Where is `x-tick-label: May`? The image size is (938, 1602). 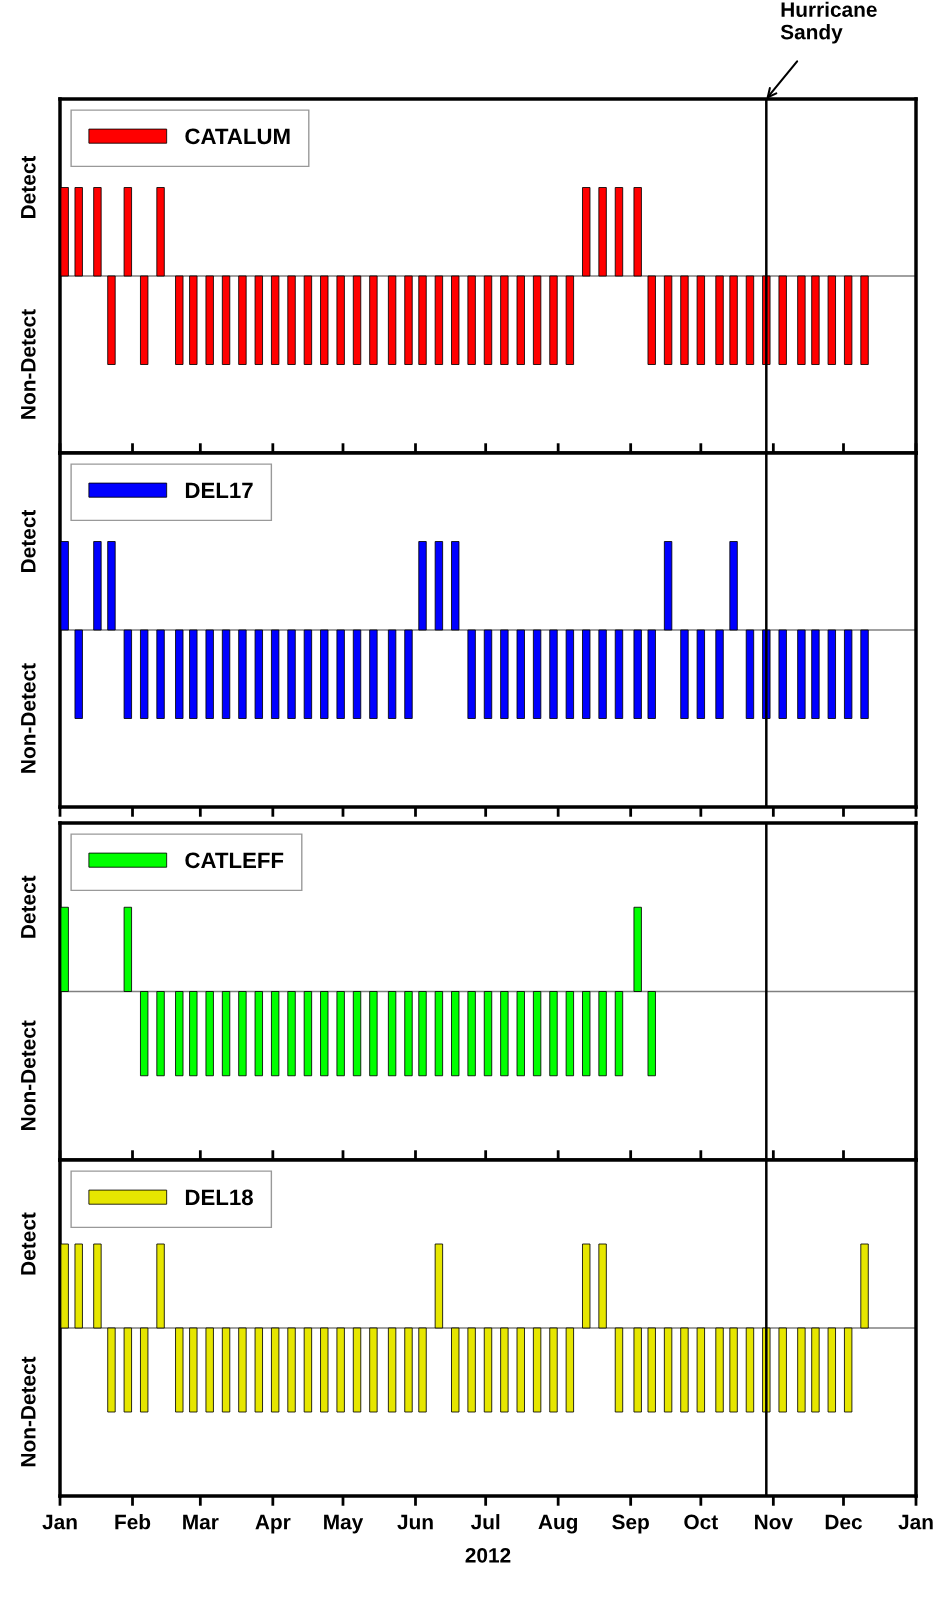 x-tick-label: May is located at coordinates (344, 1524).